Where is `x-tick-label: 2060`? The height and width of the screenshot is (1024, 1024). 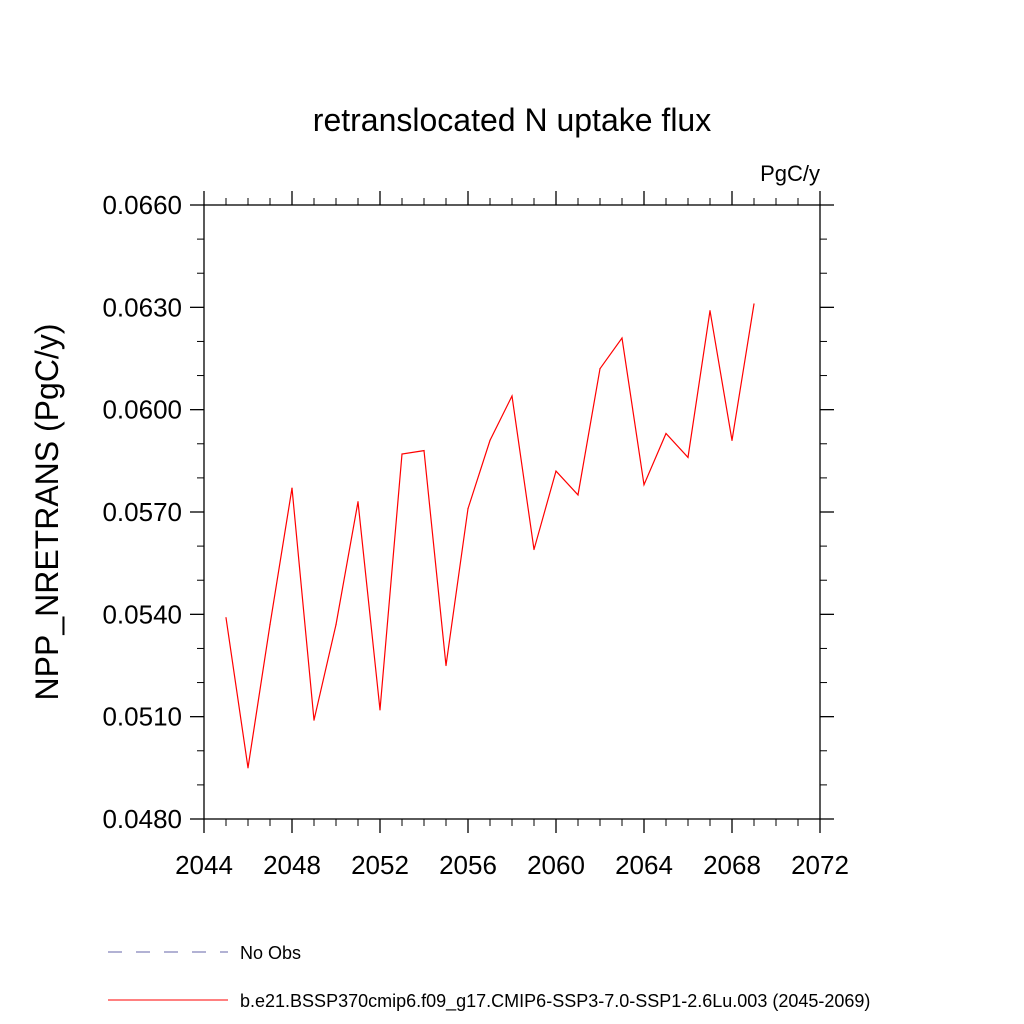
x-tick-label: 2060 is located at coordinates (556, 865).